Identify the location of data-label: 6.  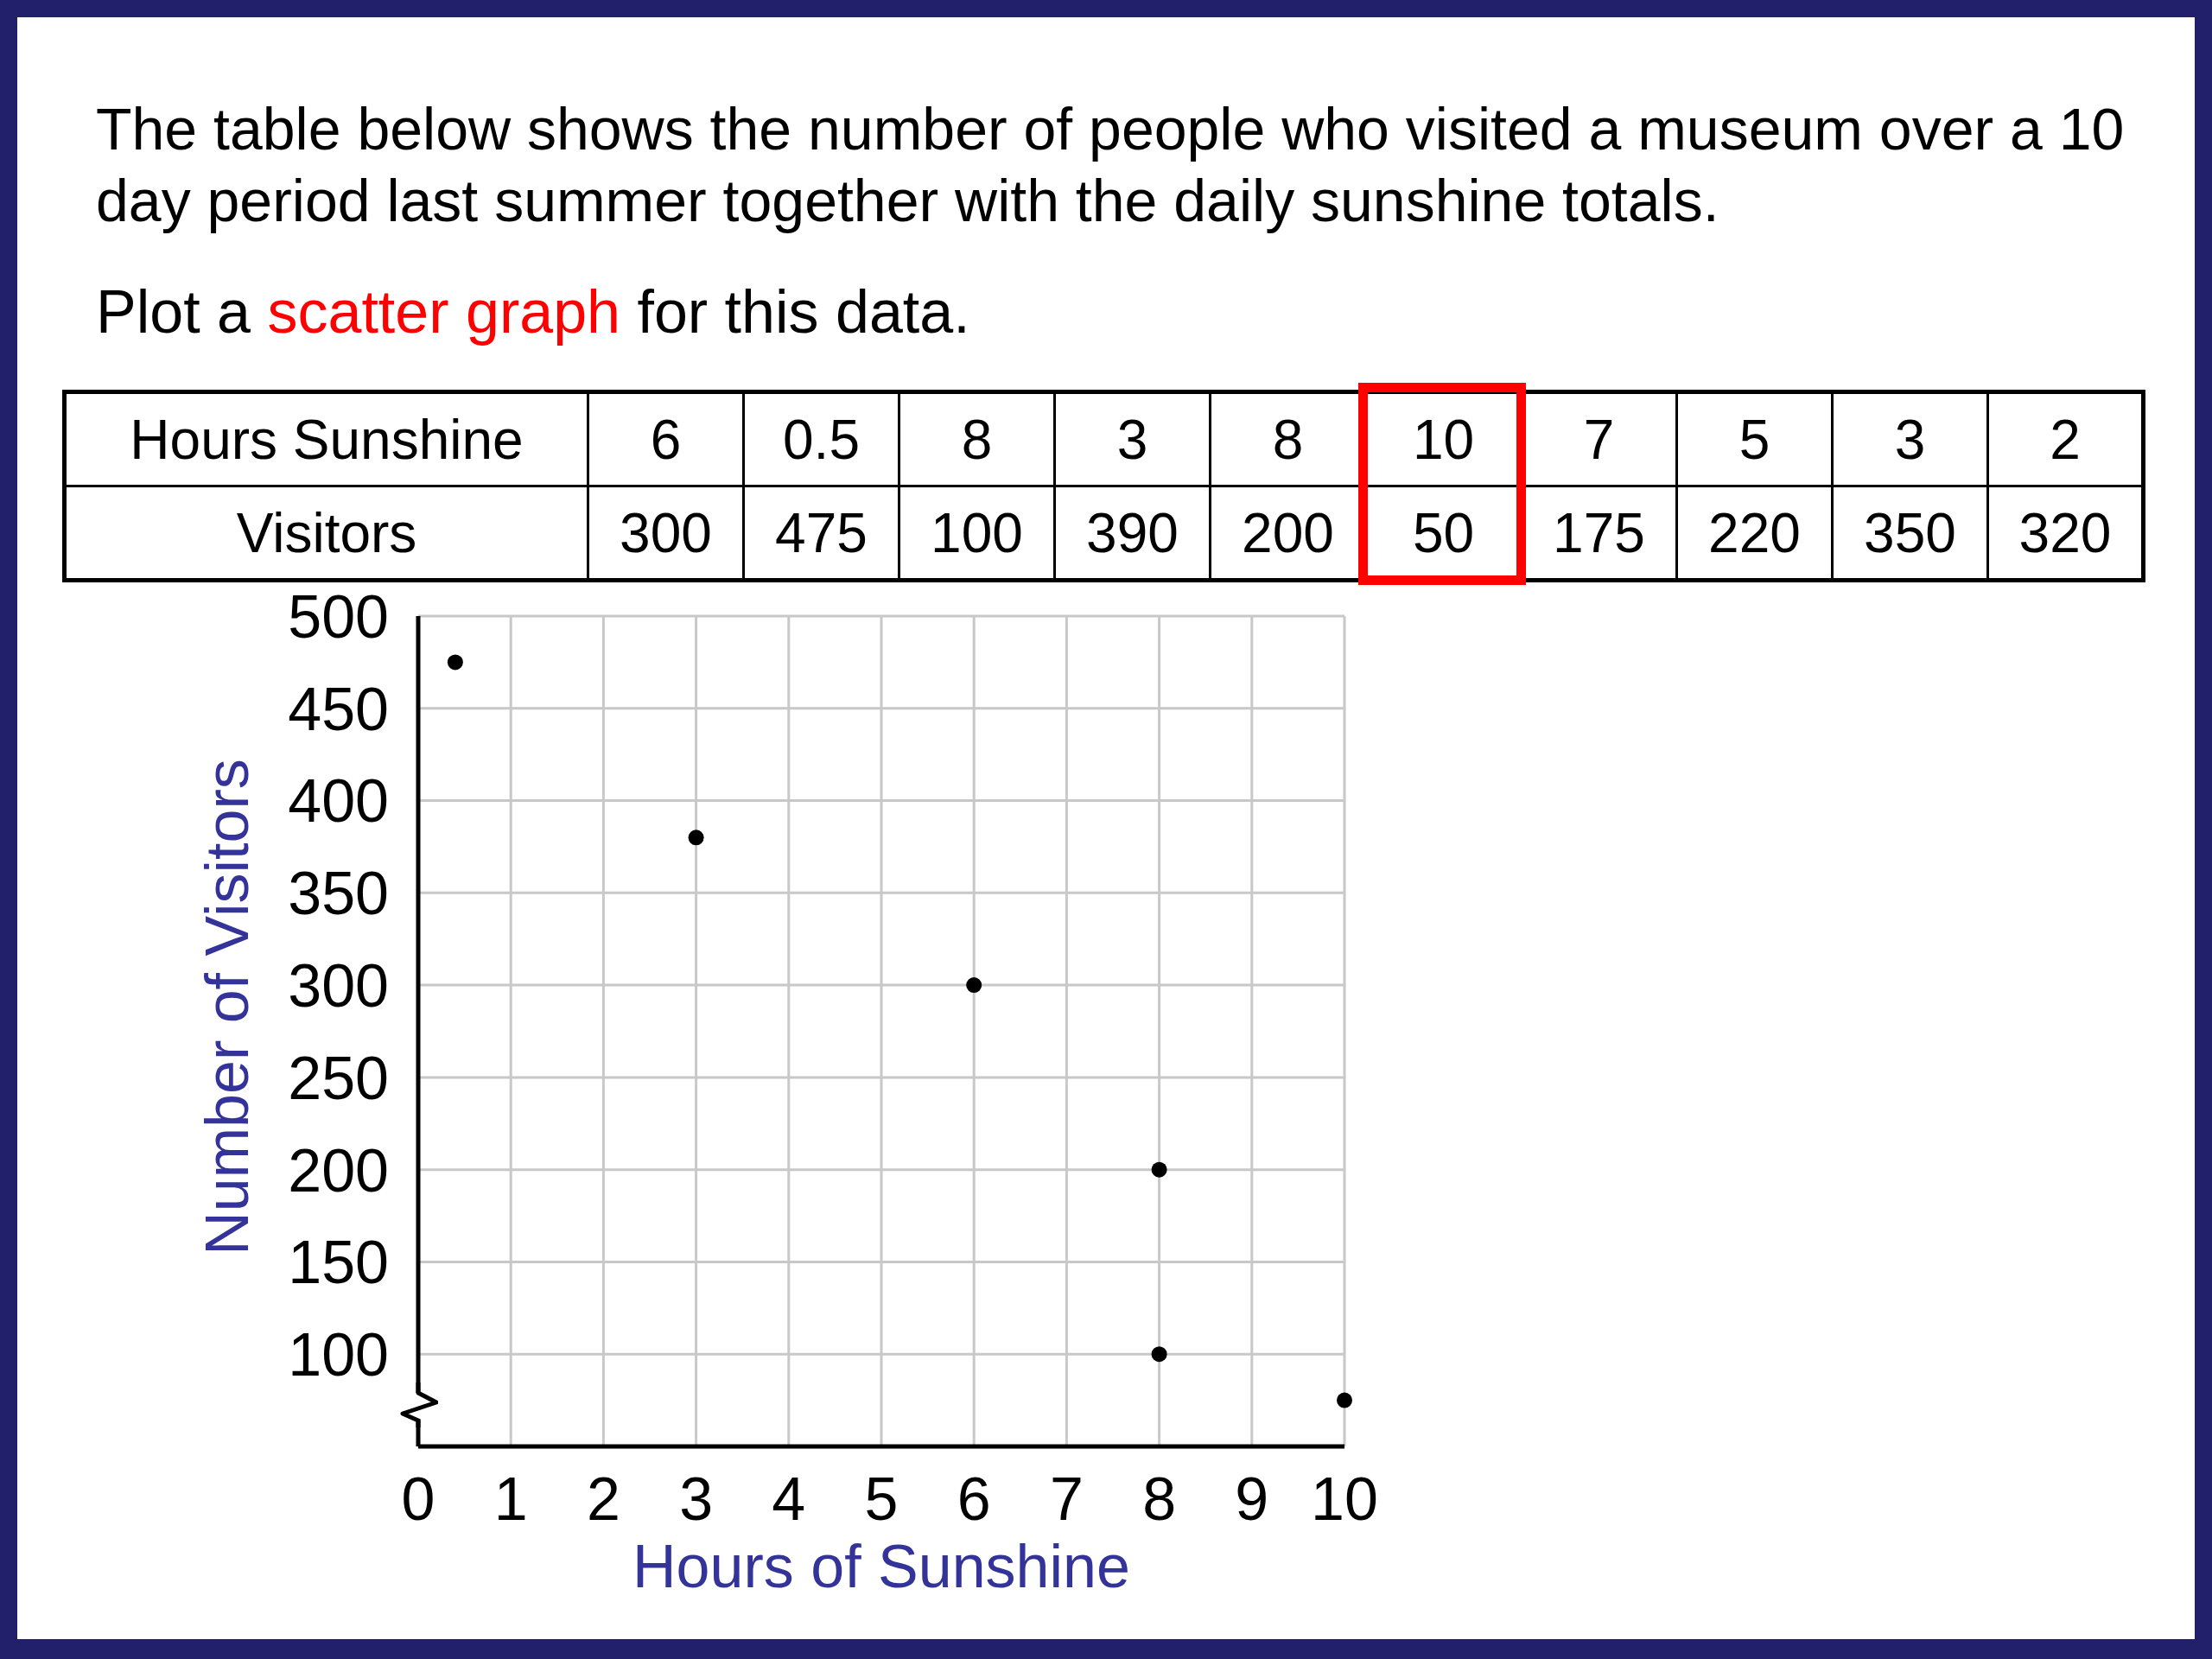
(666, 438).